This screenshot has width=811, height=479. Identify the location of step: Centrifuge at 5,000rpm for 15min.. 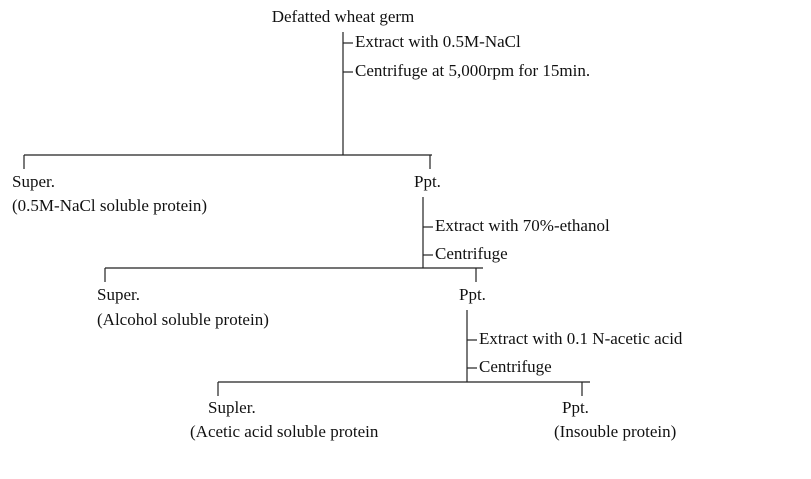
(472, 70).